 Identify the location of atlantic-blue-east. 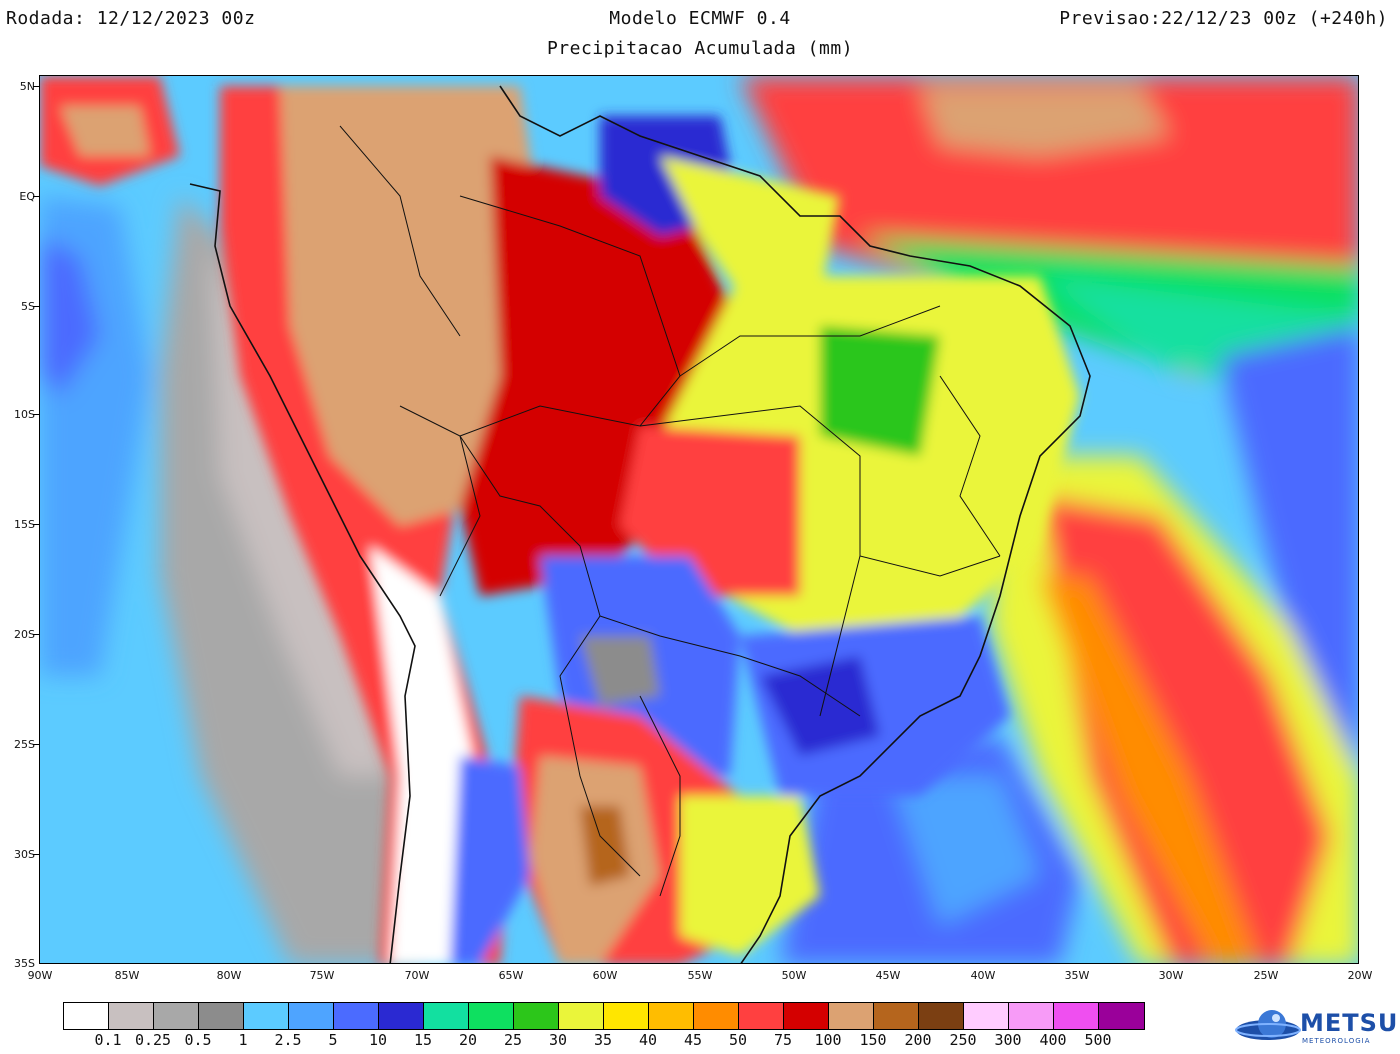
(1289, 549).